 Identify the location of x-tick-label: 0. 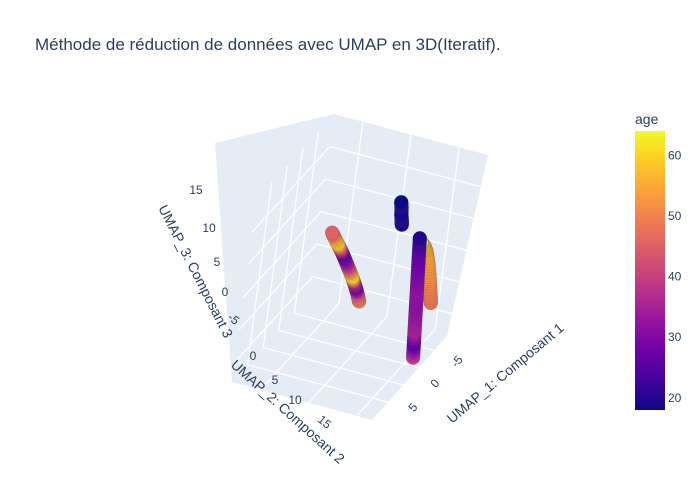
(434, 383).